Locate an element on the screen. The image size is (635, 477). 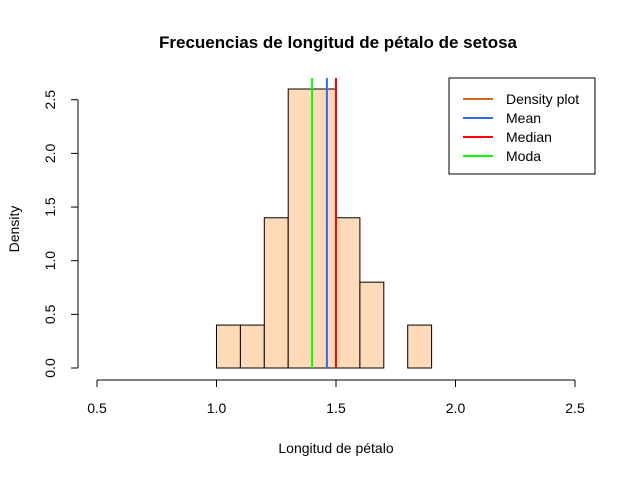
x-tick-label: 2.0 is located at coordinates (456, 408).